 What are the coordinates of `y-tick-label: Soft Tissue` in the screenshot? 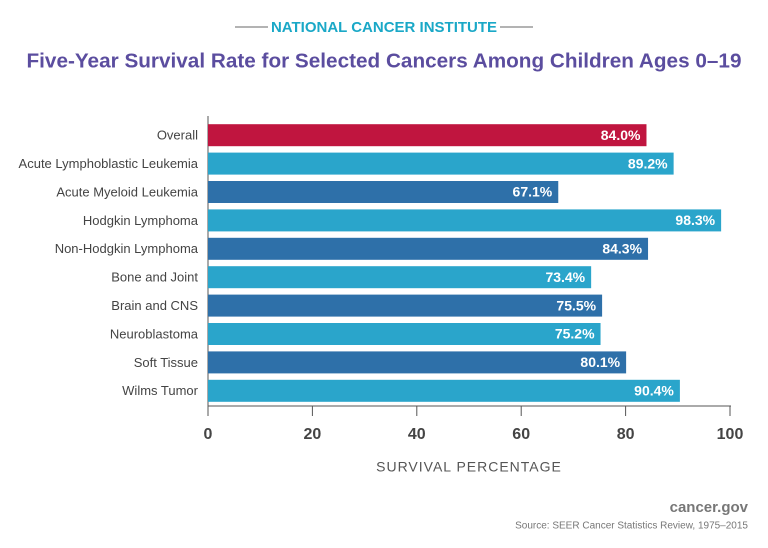 It's located at (166, 362).